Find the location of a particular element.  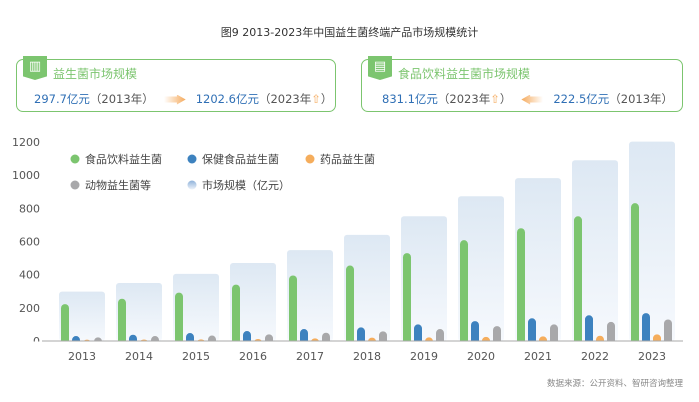

to-value: 831.1亿元 is located at coordinates (410, 99).